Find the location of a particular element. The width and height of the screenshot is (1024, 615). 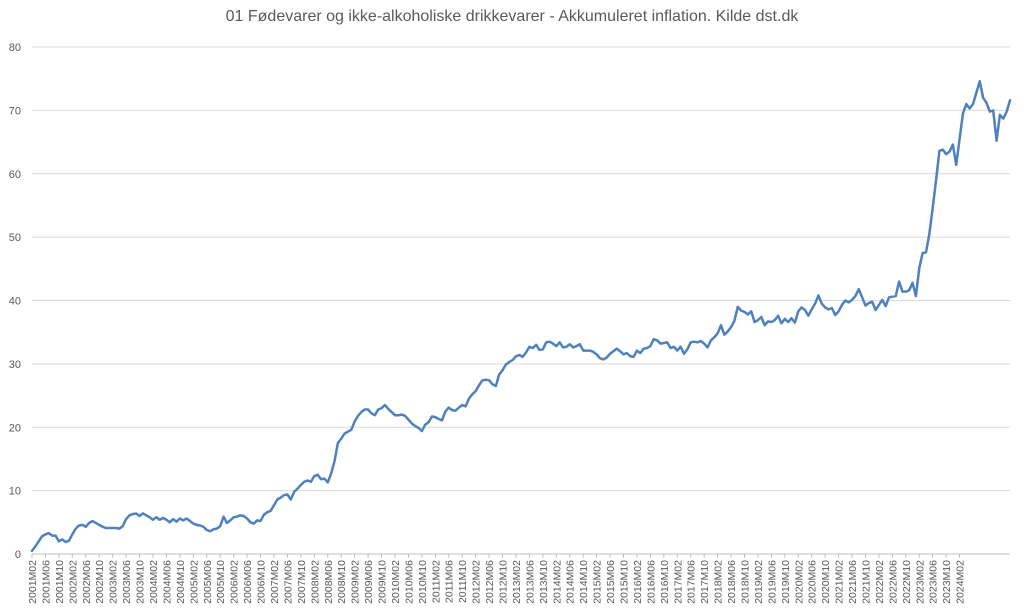

x-tick-label: 2023M02 is located at coordinates (920, 582).